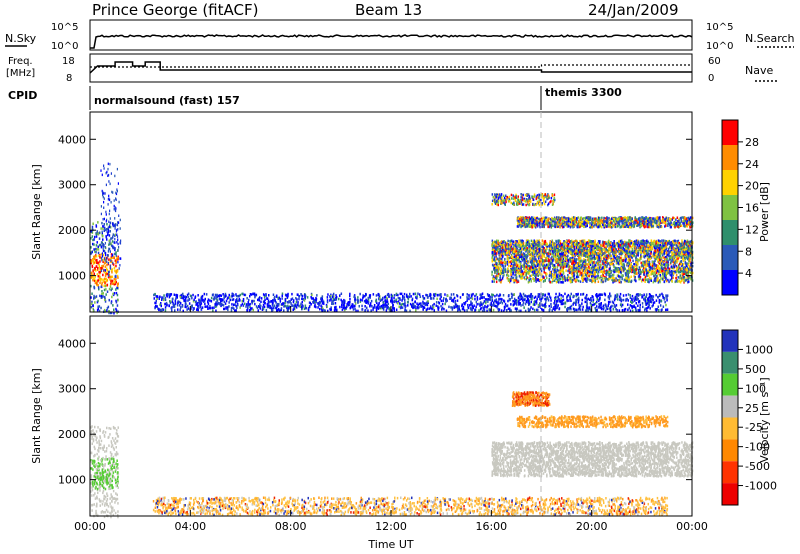 Image resolution: width=800 pixels, height=554 pixels. What do you see at coordinates (175, 10) in the screenshot?
I see `station-title: Prince George (fitACF)` at bounding box center [175, 10].